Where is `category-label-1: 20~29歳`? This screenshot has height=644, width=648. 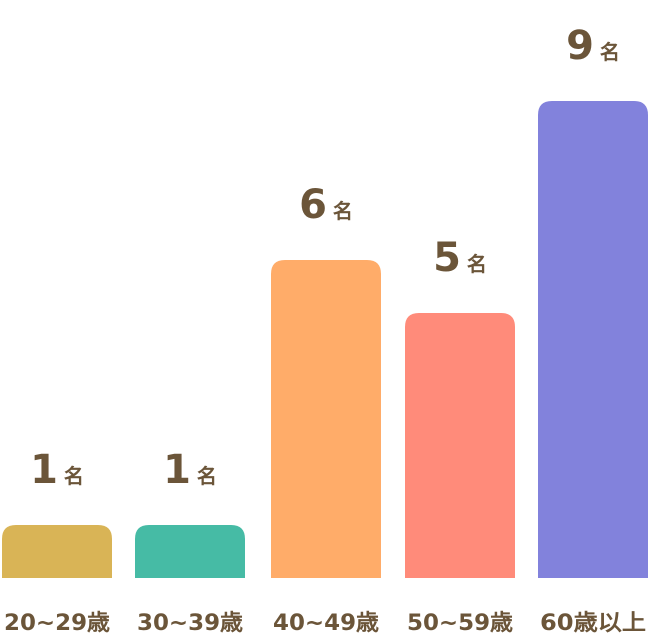 category-label-1: 20~29歳 is located at coordinates (57, 623).